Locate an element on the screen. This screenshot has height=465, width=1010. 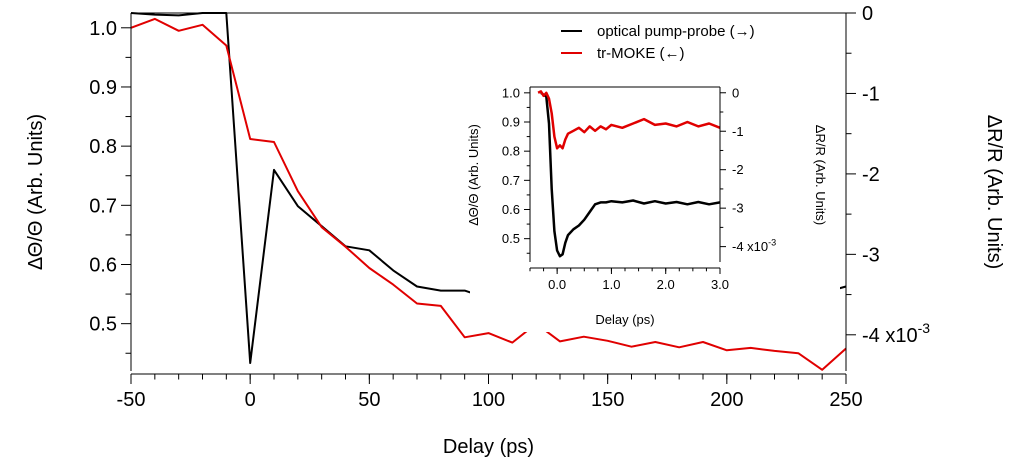
main-x-tick-label: -50 is located at coordinates (131, 400).